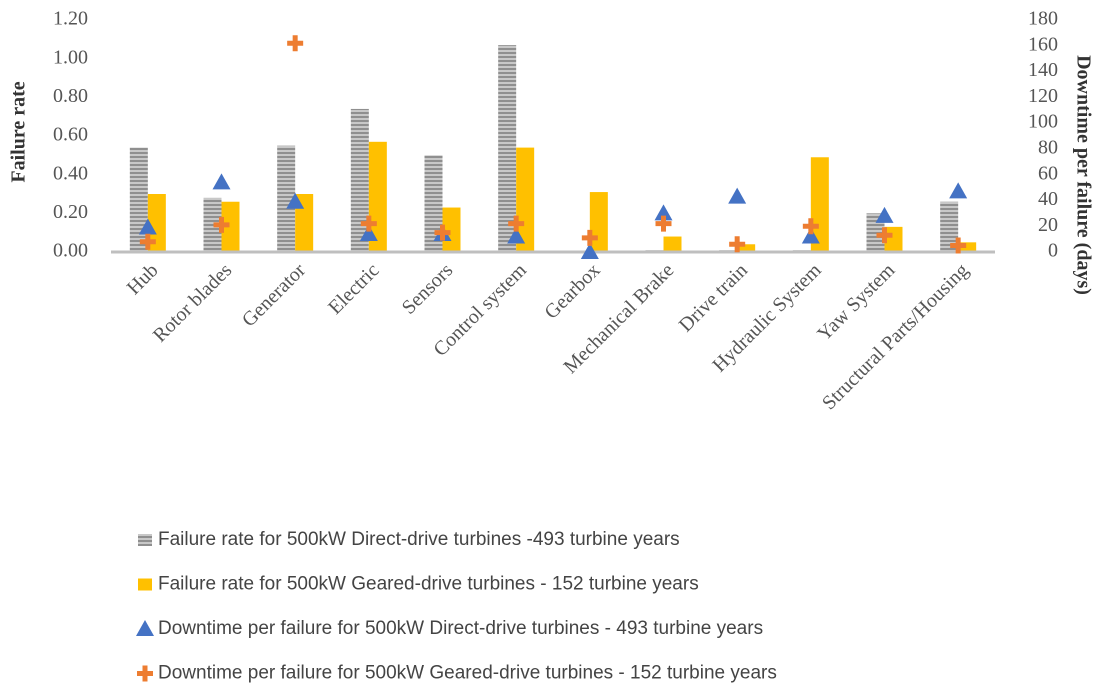 The height and width of the screenshot is (691, 1102). What do you see at coordinates (1043, 70) in the screenshot?
I see `y2-tick-label: 140` at bounding box center [1043, 70].